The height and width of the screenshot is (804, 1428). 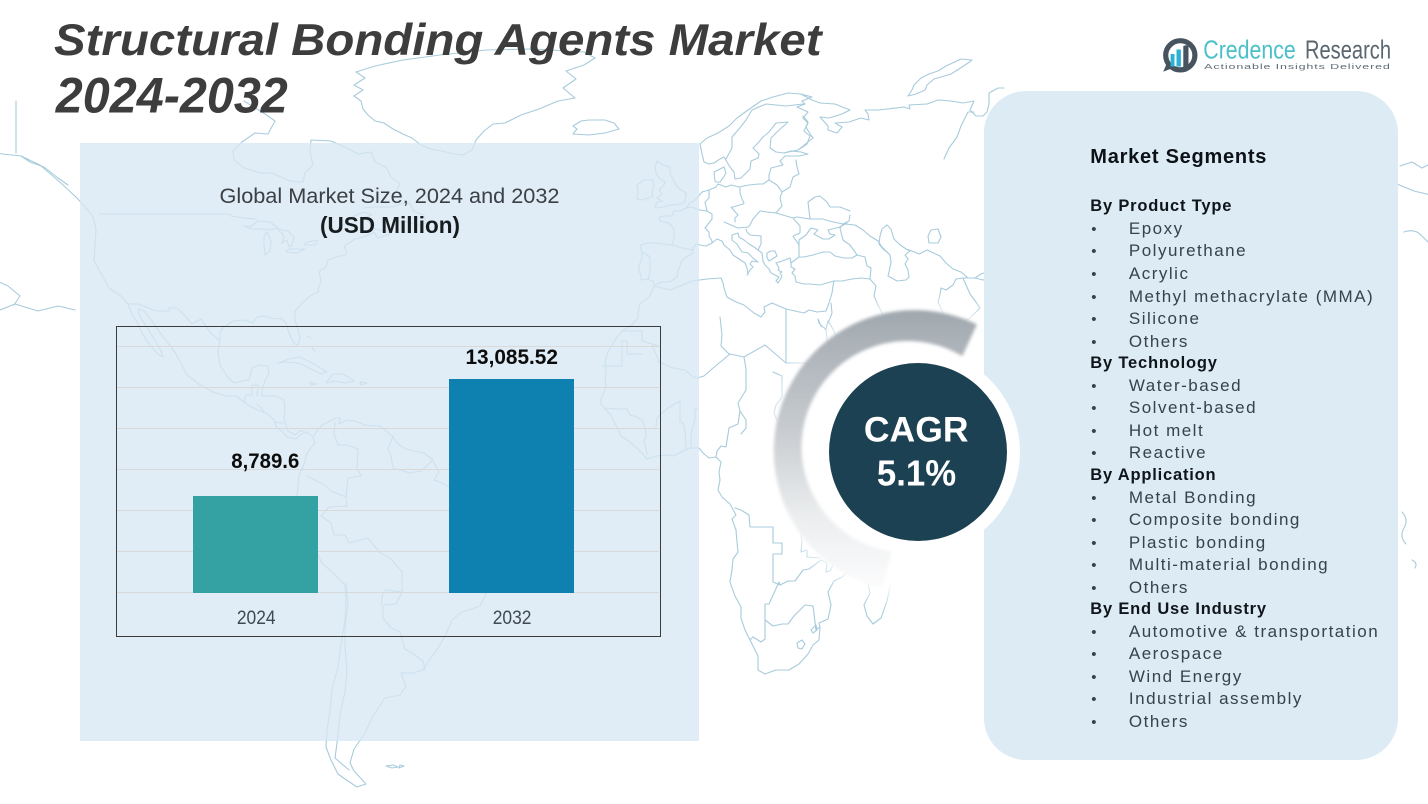 I want to click on svg-text: 5.1%, so click(x=916, y=472).